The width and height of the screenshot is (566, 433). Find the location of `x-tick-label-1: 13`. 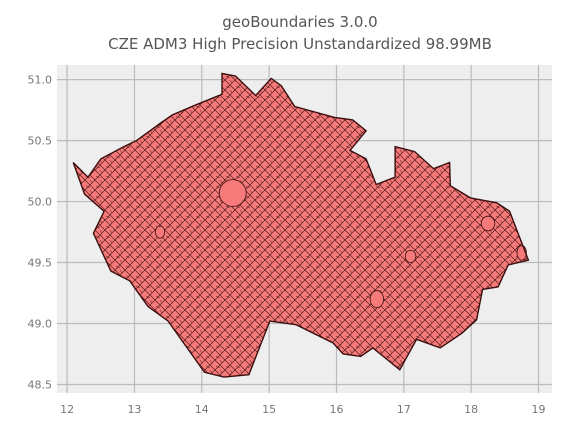

x-tick-label-1: 13 is located at coordinates (134, 409).